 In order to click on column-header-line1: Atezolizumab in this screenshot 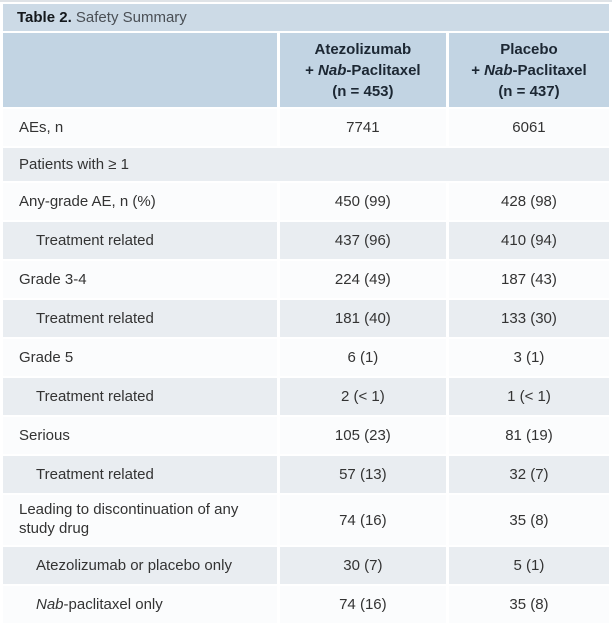, I will do `click(363, 49)`.